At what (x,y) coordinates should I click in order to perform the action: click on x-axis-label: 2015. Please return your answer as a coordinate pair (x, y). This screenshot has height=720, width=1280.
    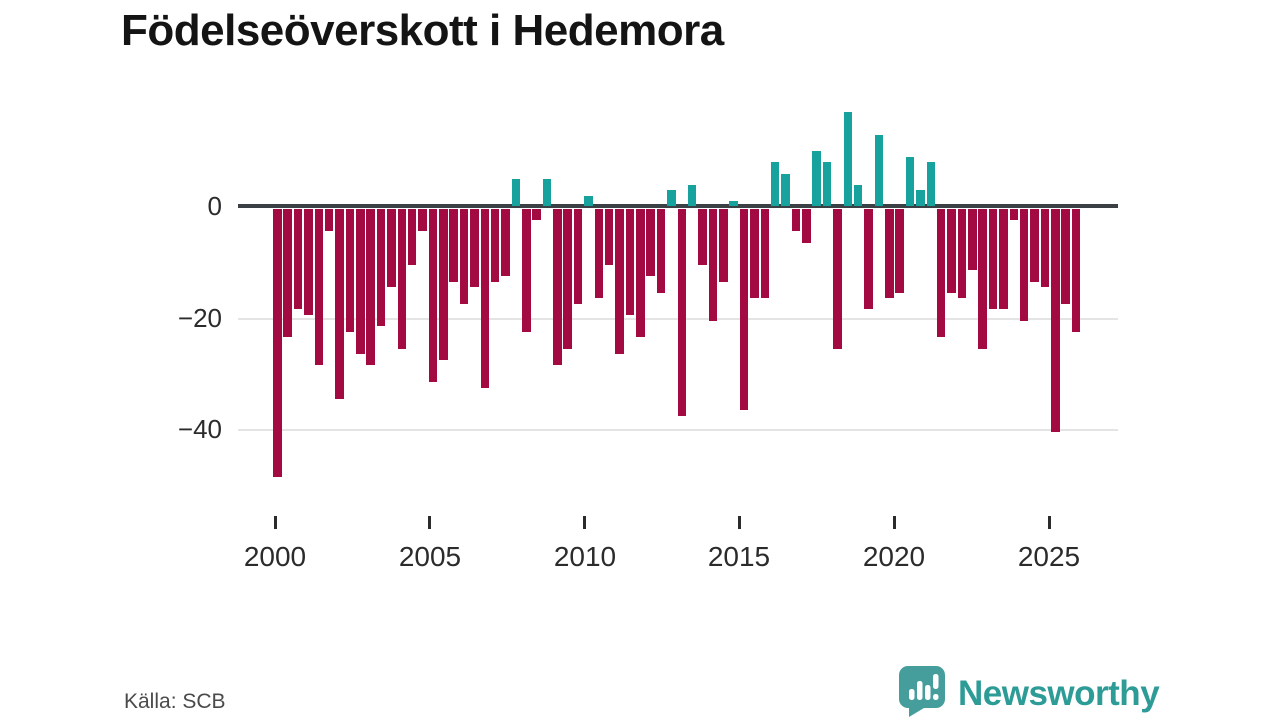
    Looking at the image, I should click on (739, 556).